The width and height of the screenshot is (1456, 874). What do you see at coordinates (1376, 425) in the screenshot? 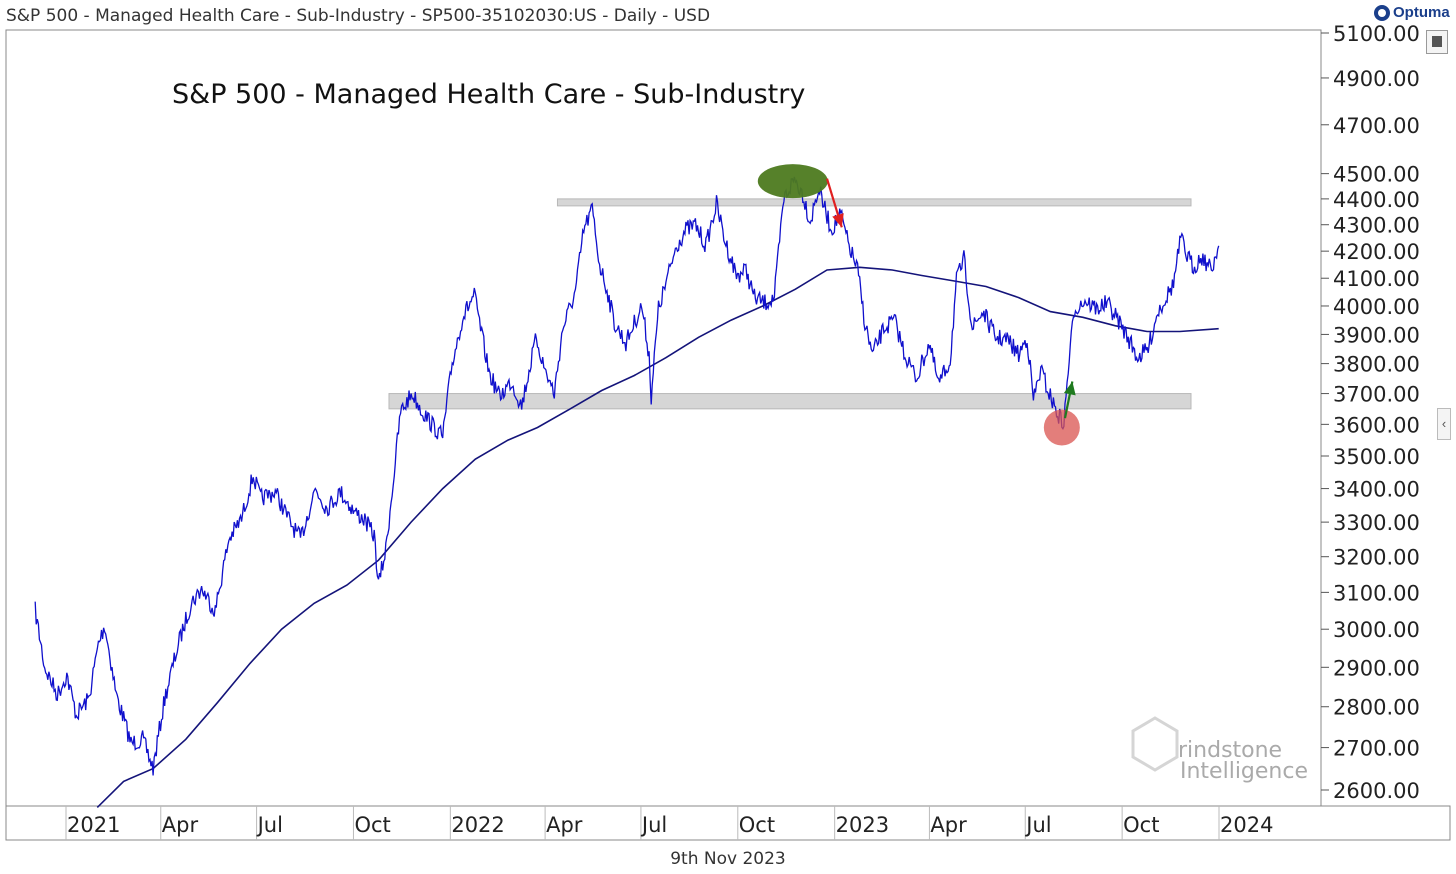
I see `y-tick-label: 3600.00` at bounding box center [1376, 425].